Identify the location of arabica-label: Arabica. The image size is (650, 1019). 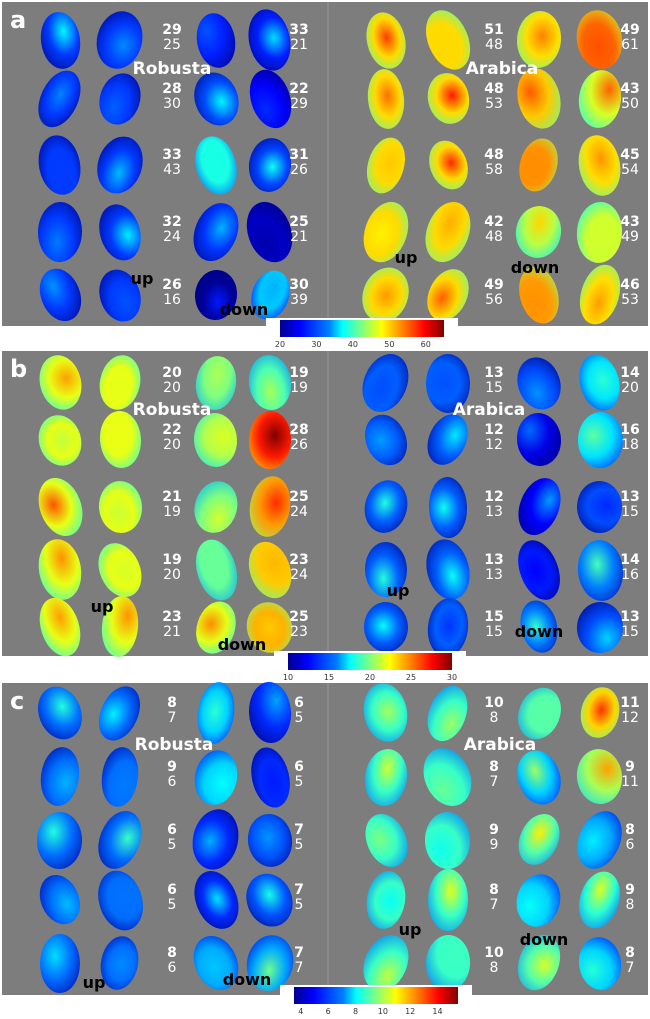
(489, 410).